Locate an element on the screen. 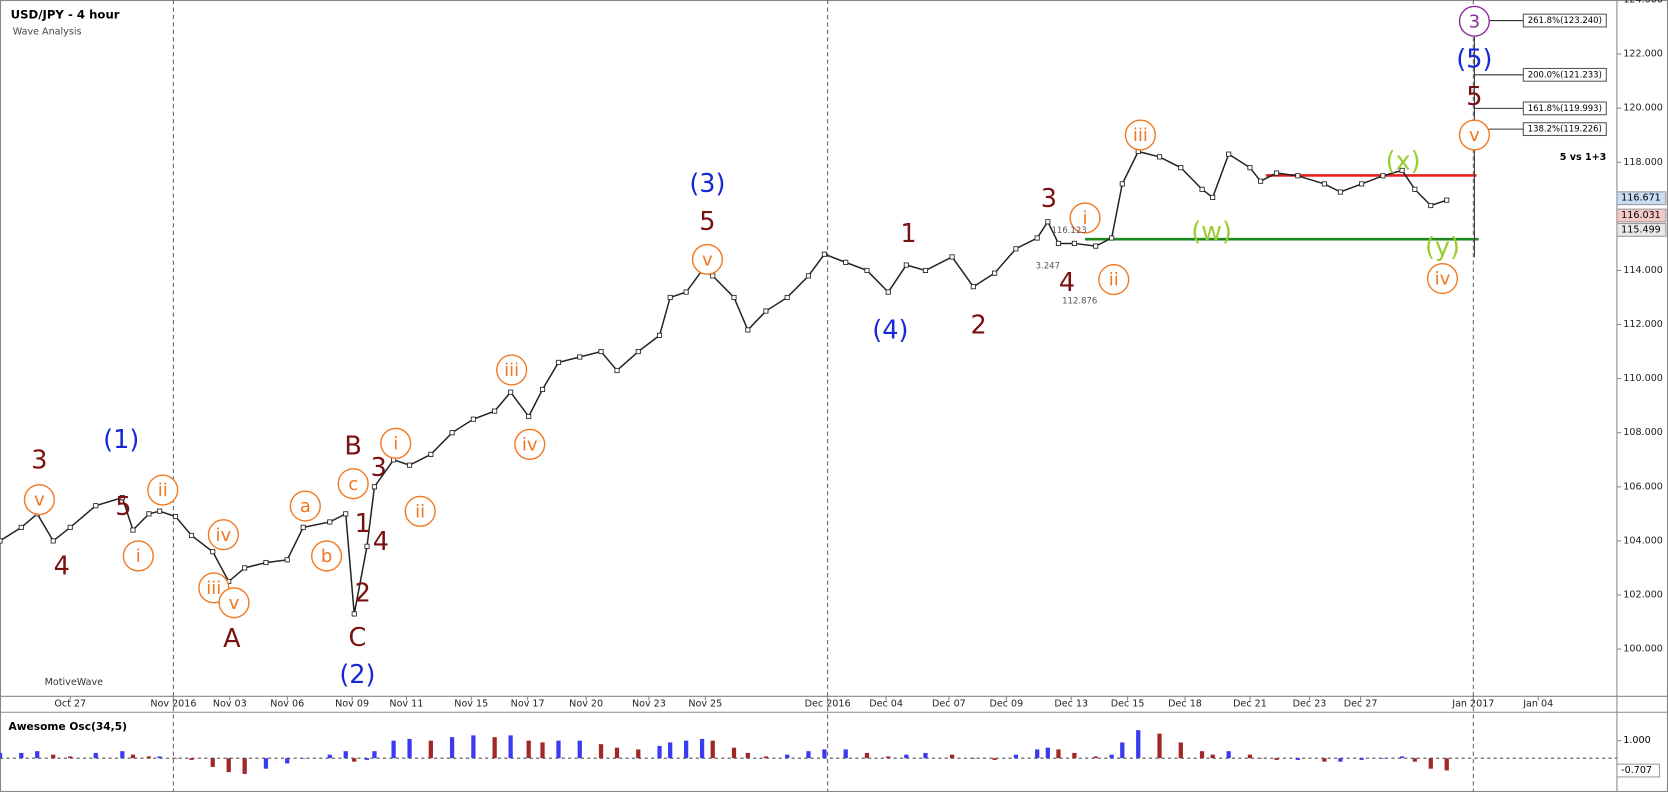 This screenshot has height=796, width=1668. x-tick-label: Nov 15 is located at coordinates (471, 703).